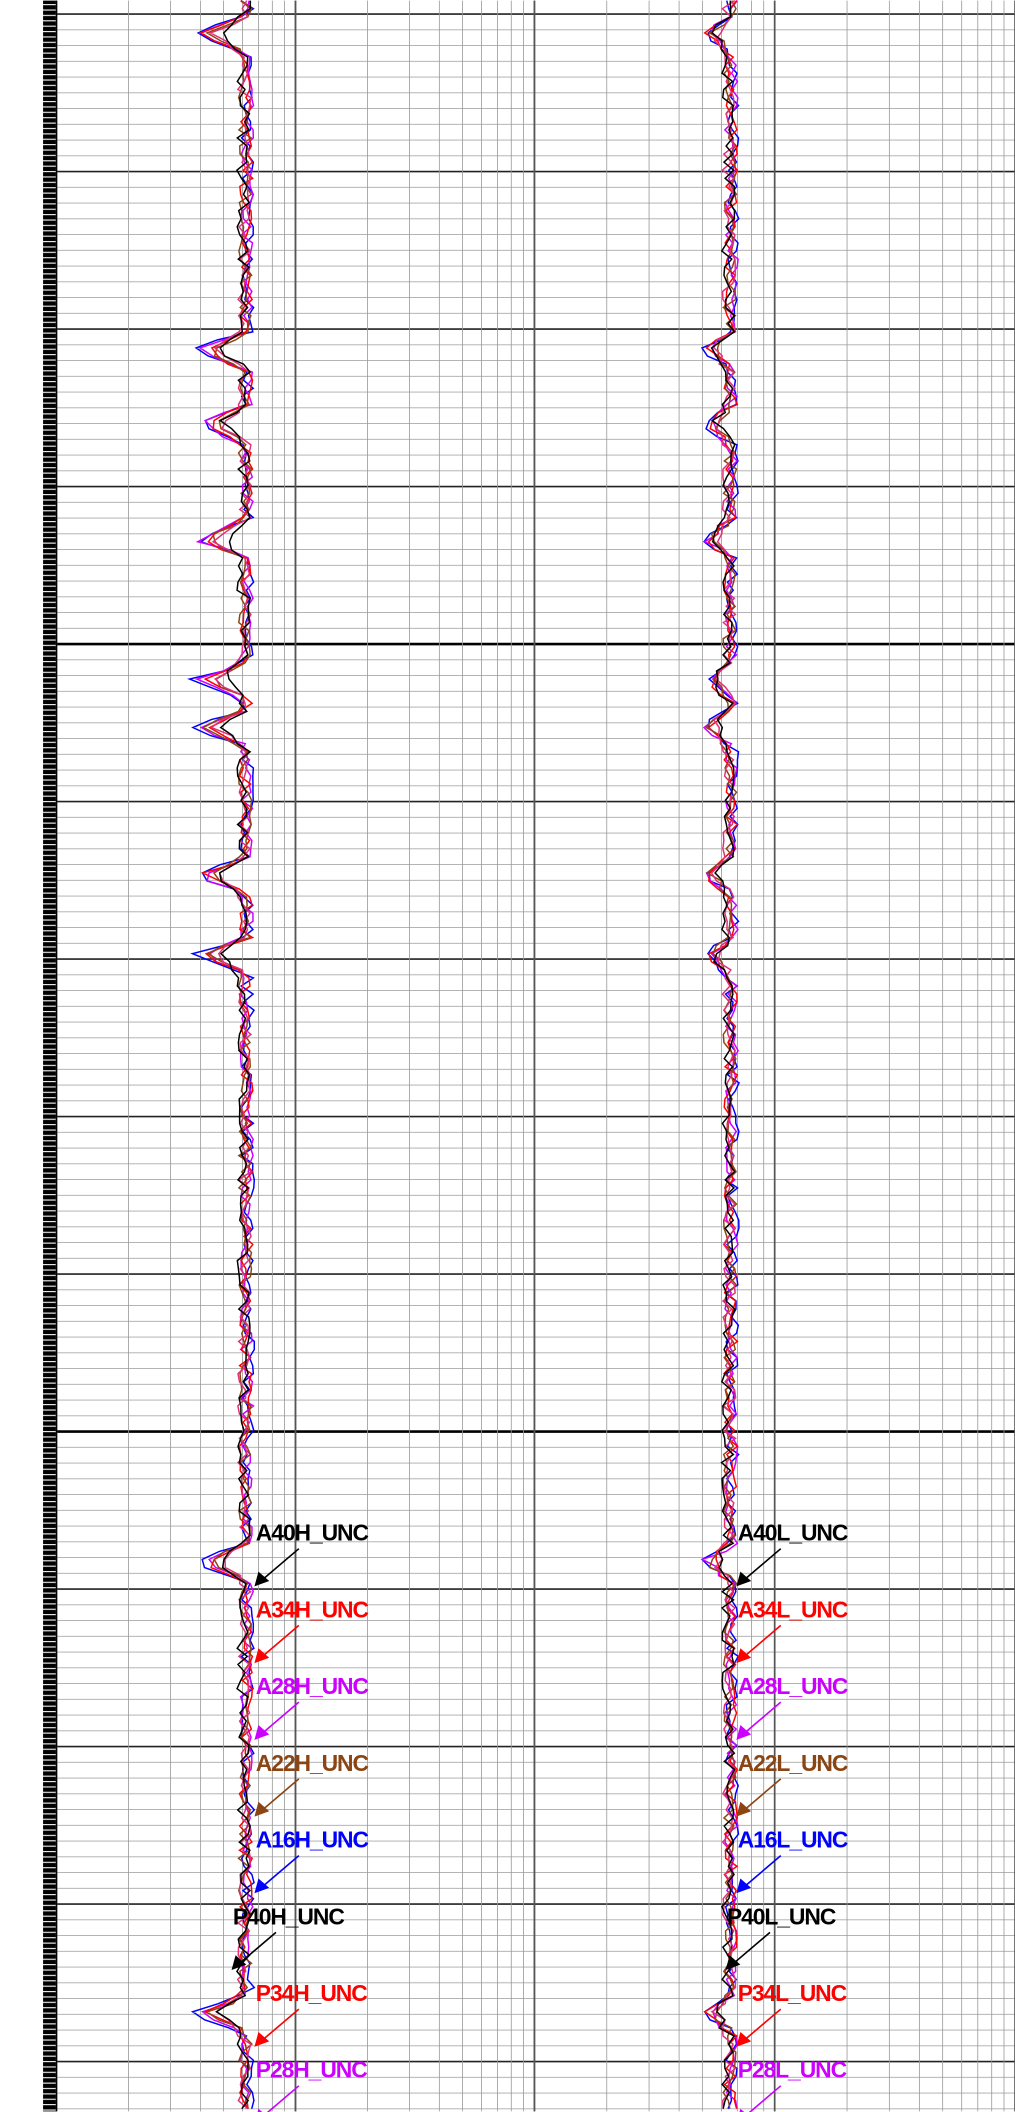 The width and height of the screenshot is (1015, 2112). I want to click on curve-label: P34H_UNC, so click(311, 1993).